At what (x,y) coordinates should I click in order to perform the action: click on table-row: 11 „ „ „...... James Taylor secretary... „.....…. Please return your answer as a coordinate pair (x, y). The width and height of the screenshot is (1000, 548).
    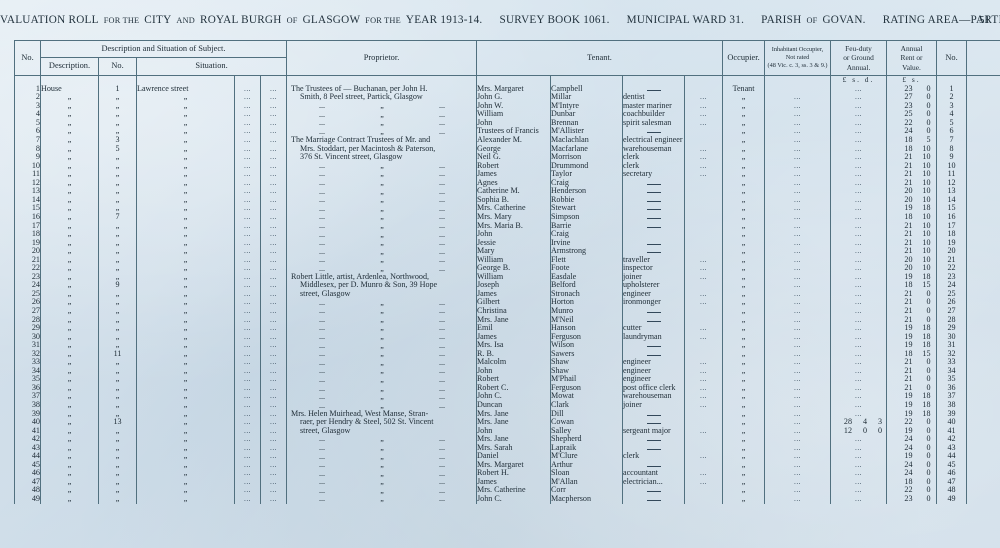
    Looking at the image, I should click on (507, 174).